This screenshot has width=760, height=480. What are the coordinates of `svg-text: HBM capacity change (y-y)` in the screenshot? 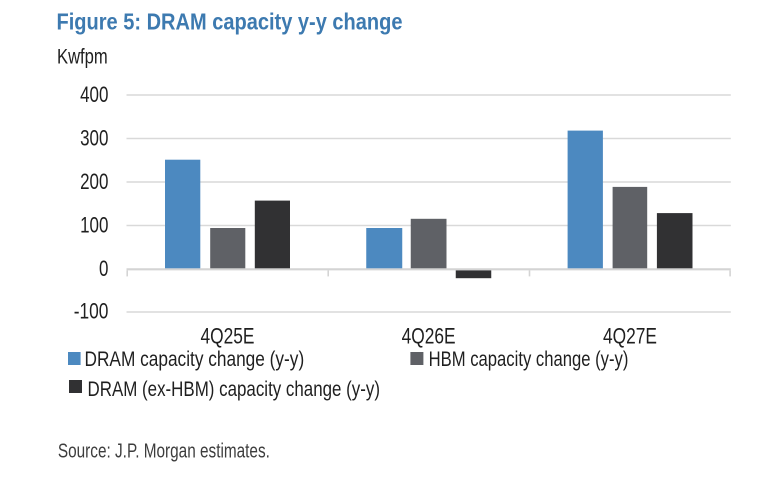 It's located at (529, 359).